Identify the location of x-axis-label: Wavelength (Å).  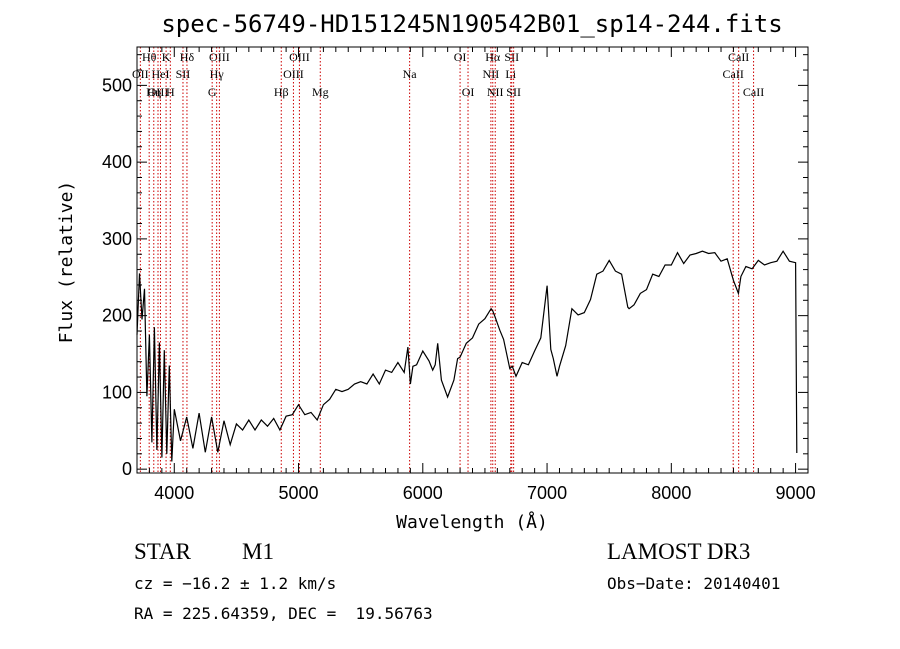
(472, 522).